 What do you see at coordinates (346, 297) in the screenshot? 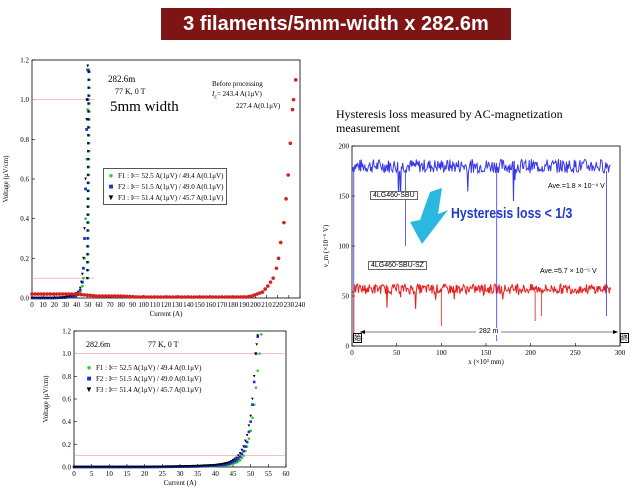
I see `y-tick-label: 50` at bounding box center [346, 297].